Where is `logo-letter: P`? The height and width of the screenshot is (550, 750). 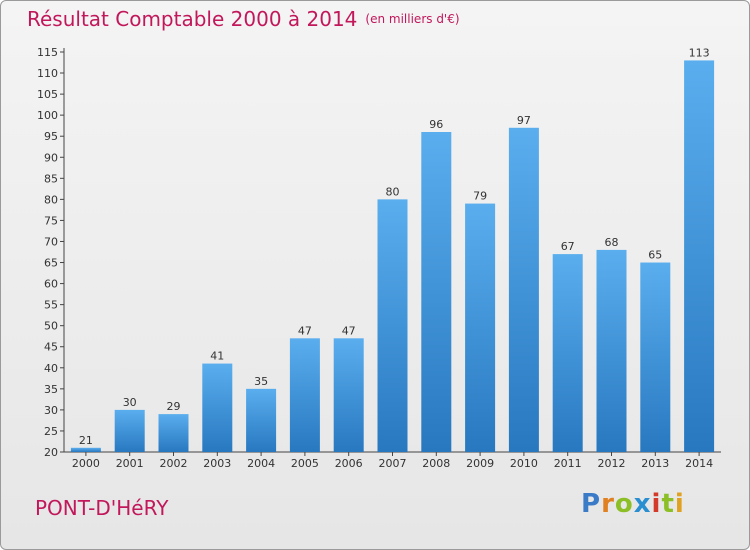
logo-letter: P is located at coordinates (591, 504).